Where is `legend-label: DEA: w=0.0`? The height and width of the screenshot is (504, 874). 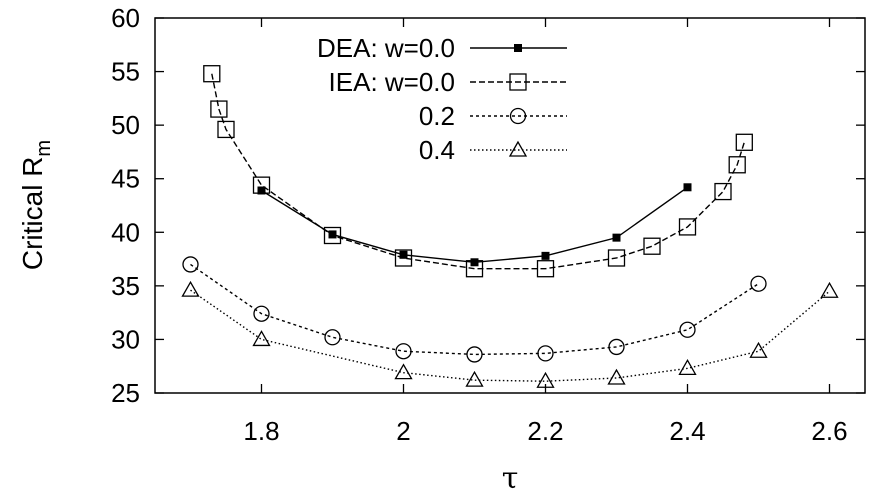 legend-label: DEA: w=0.0 is located at coordinates (386, 48).